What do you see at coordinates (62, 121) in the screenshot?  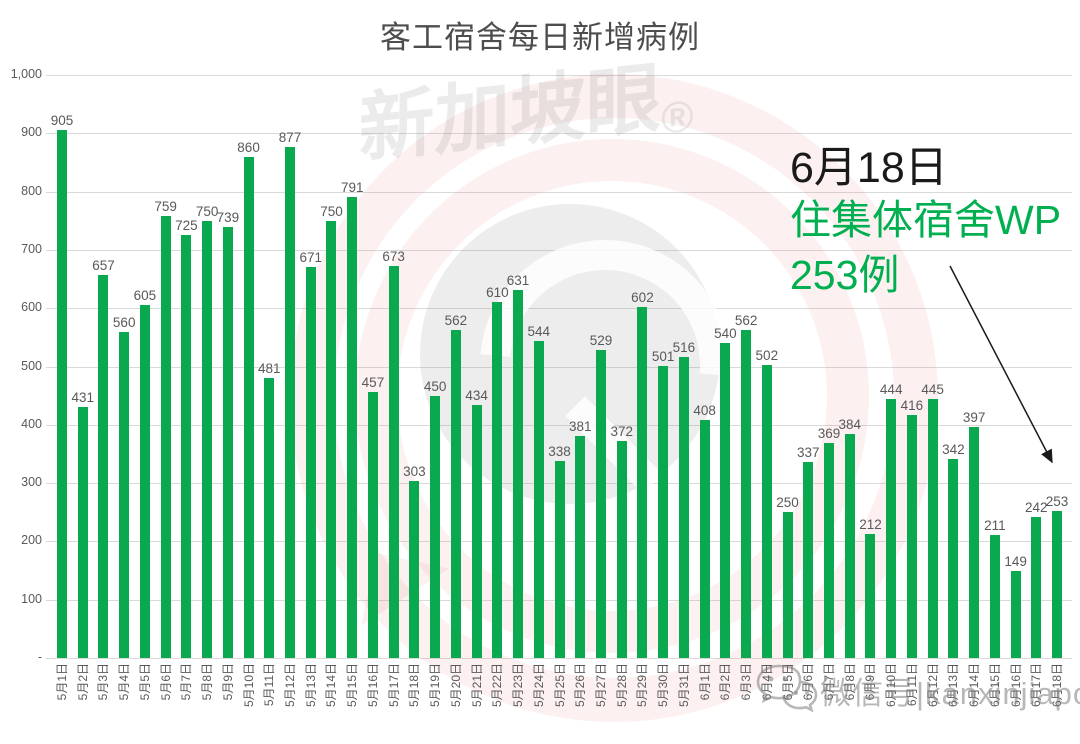 I see `bar-value-label: 905` at bounding box center [62, 121].